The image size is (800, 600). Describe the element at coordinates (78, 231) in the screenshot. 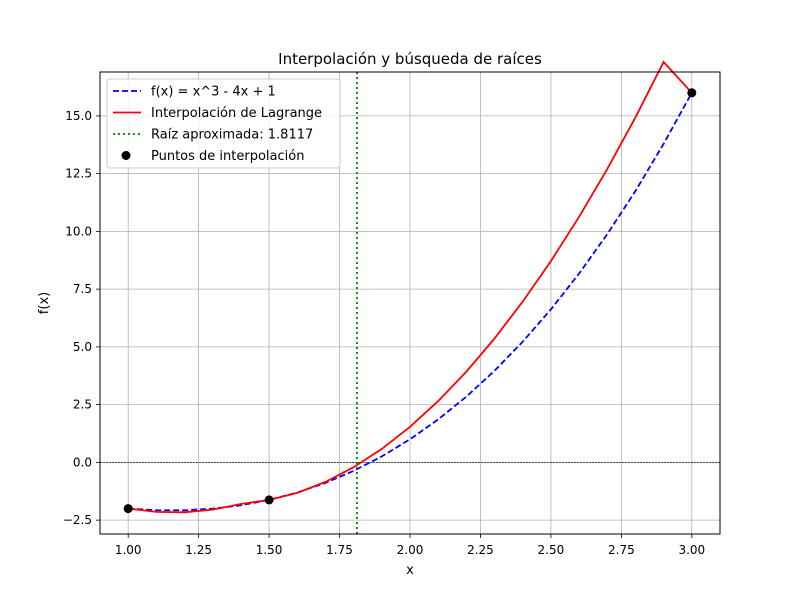

I see `y-tick-label: 10.0` at that location.